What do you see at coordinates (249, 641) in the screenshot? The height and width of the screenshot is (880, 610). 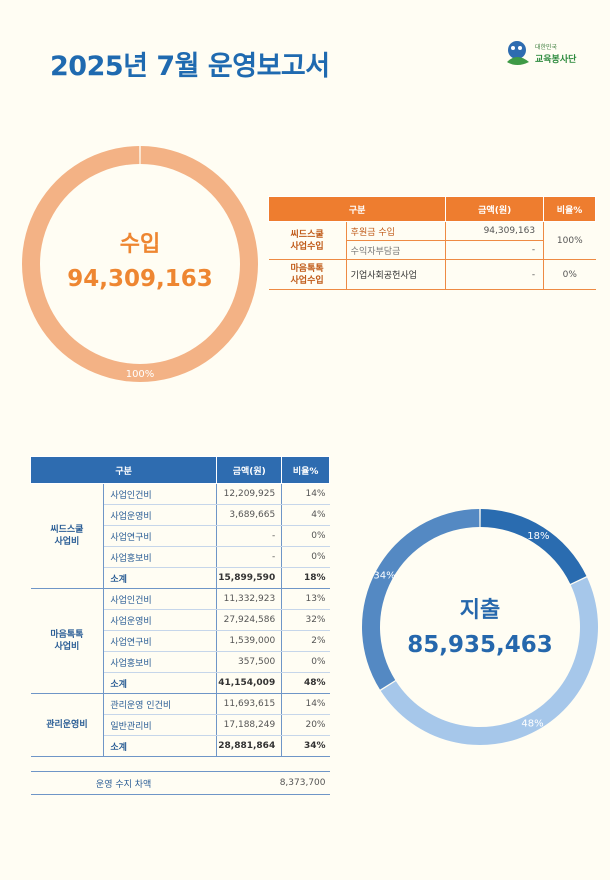 I see `expense-amount: 1,539,000` at bounding box center [249, 641].